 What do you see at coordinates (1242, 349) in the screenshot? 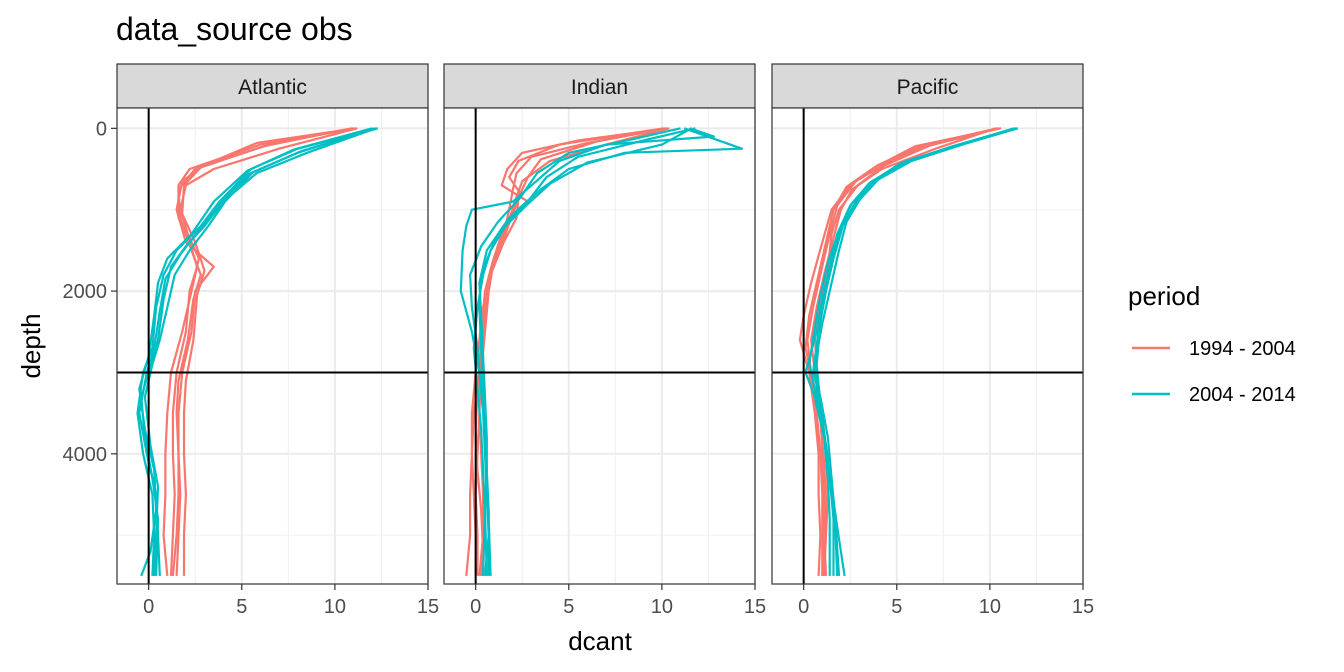
I see `legend-entry-label: 1994 - 2004` at bounding box center [1242, 349].